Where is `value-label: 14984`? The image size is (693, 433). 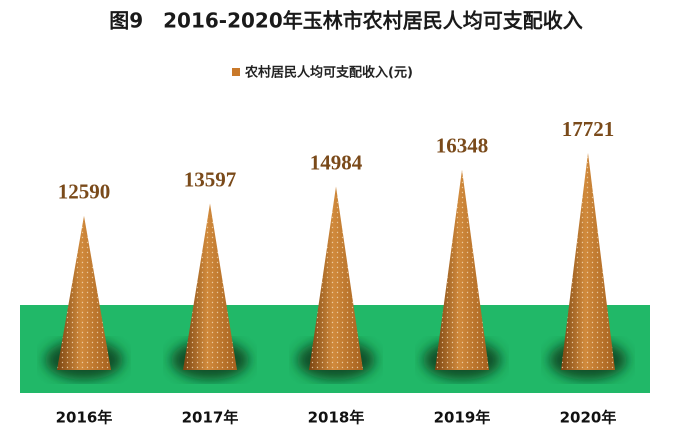 value-label: 14984 is located at coordinates (336, 162).